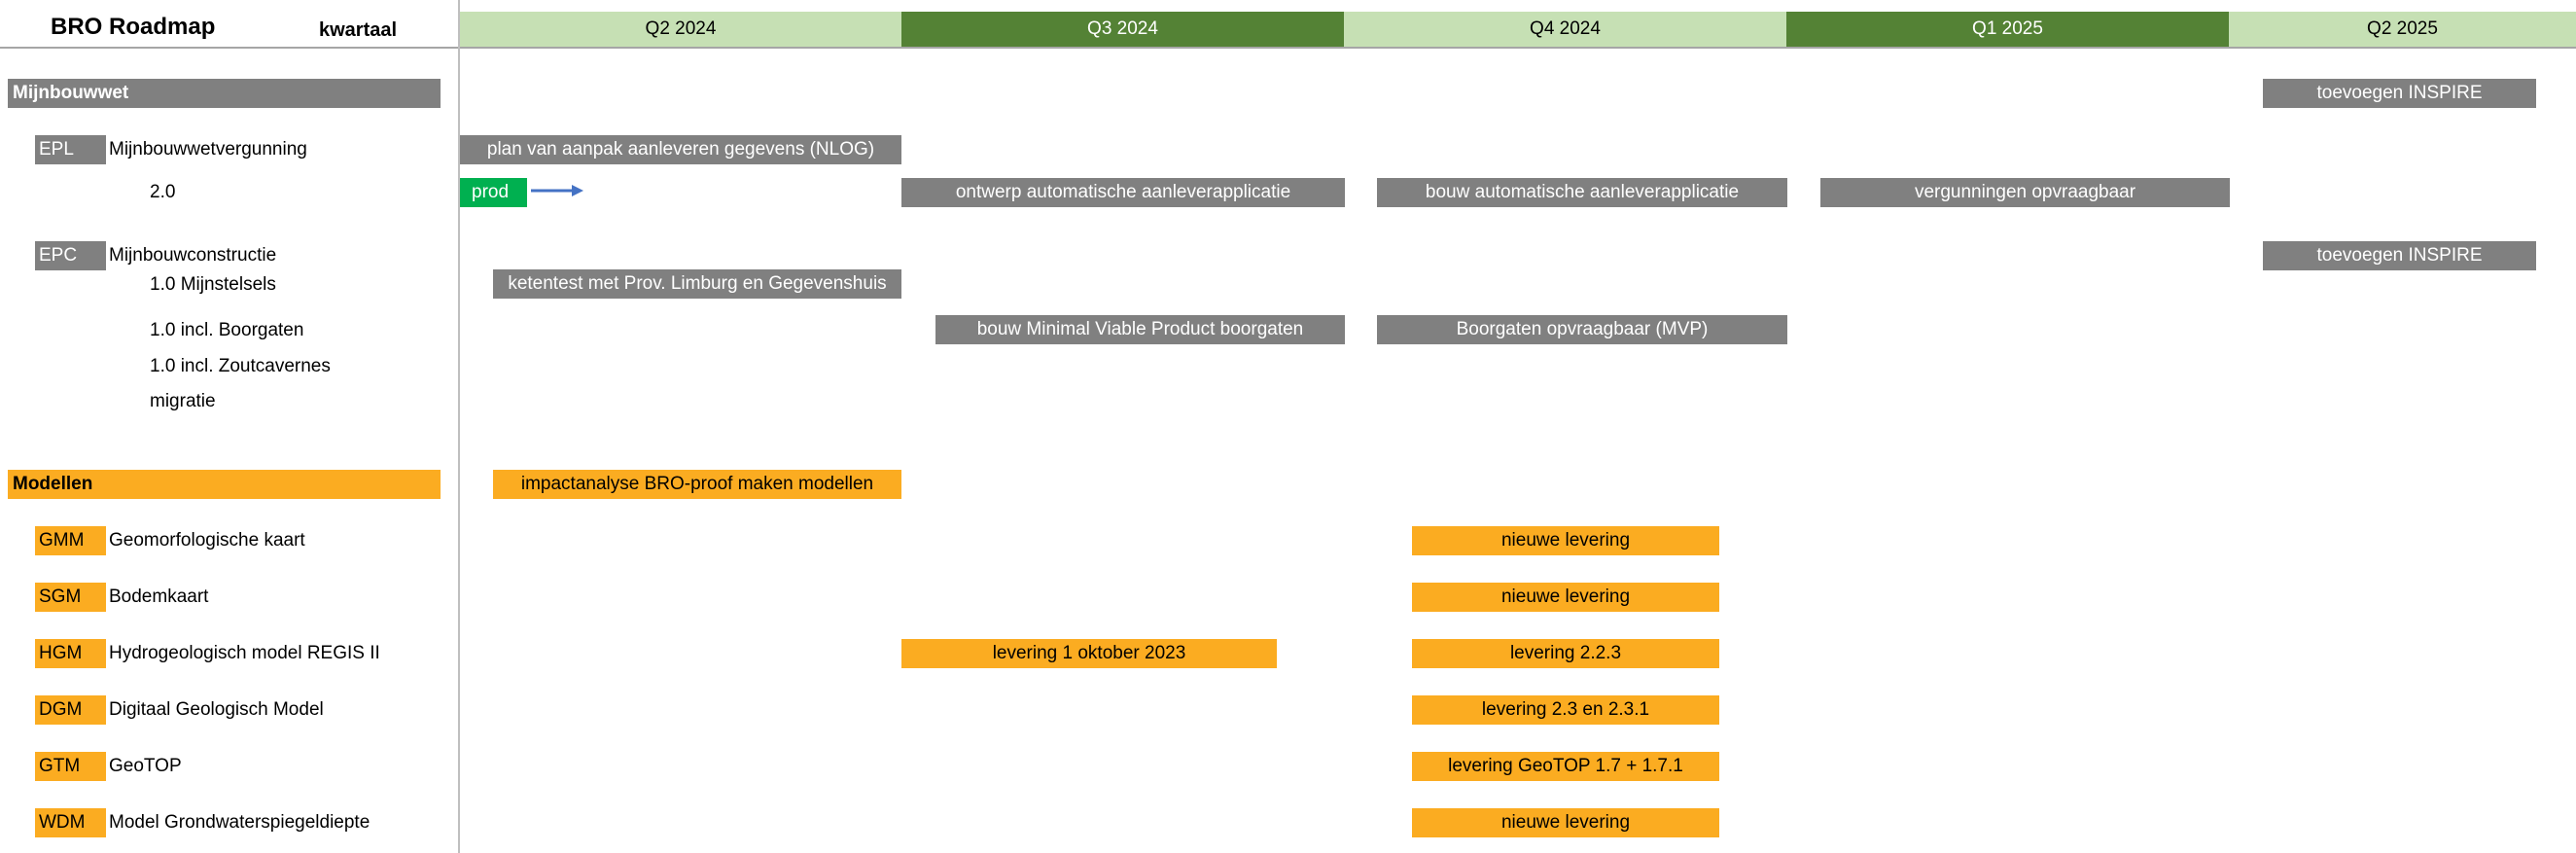 This screenshot has width=2576, height=853. I want to click on item-code-badge: EPC, so click(70, 256).